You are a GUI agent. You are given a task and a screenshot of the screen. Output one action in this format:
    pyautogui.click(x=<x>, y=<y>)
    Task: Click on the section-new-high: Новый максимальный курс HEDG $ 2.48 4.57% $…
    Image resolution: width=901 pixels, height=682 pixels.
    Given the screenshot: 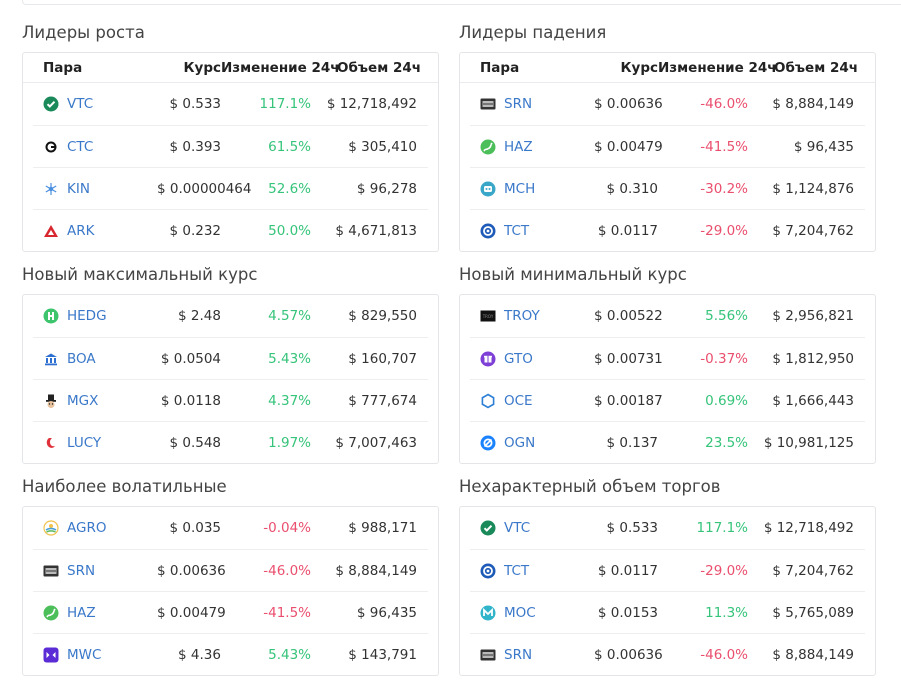 What is the action you would take?
    pyautogui.click(x=230, y=364)
    